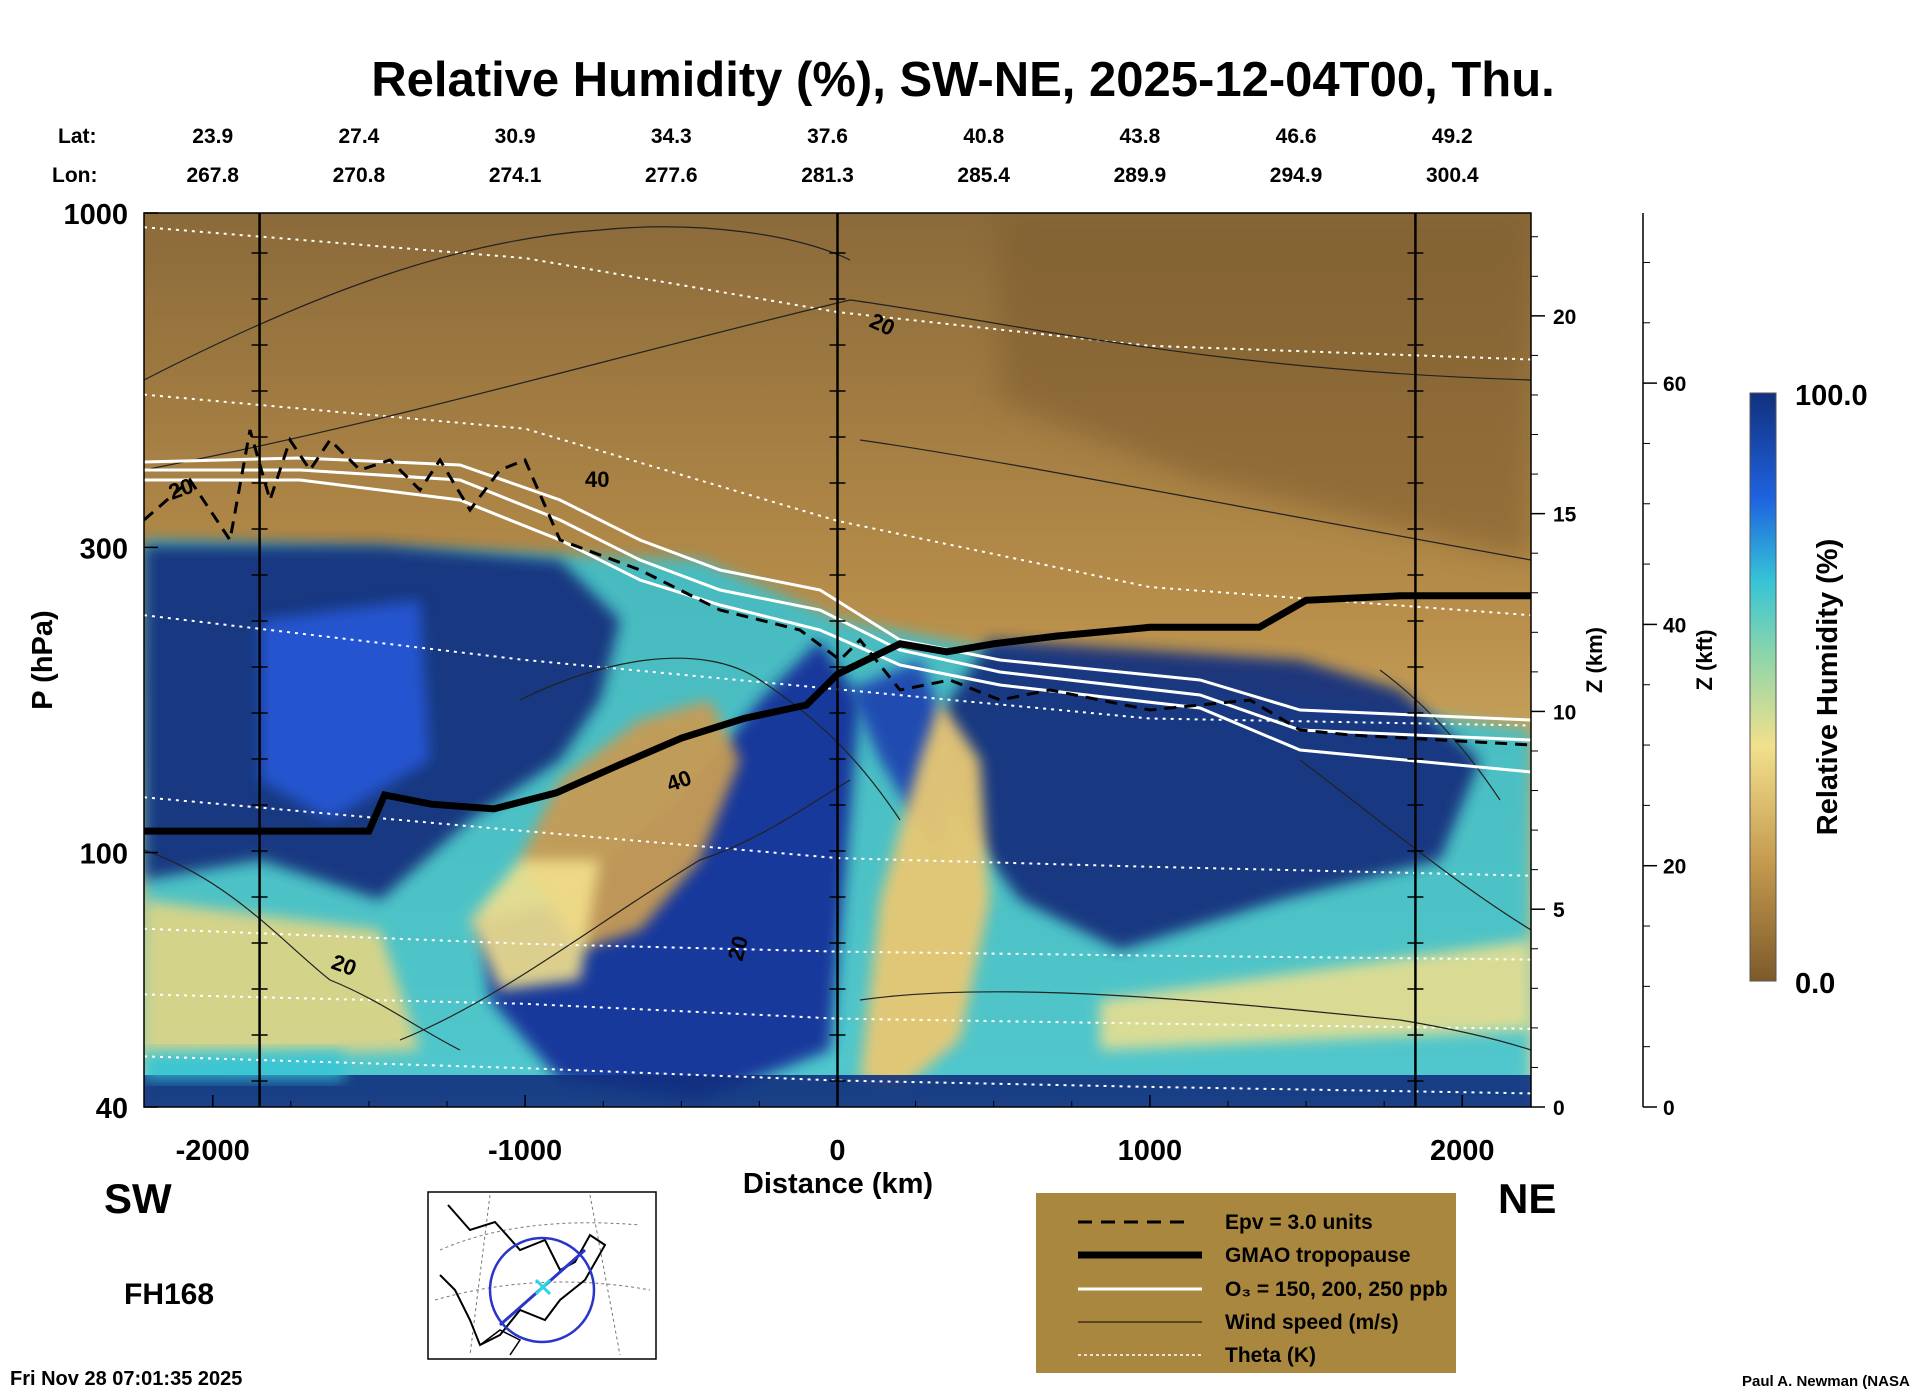 This screenshot has width=1926, height=1394. Describe the element at coordinates (212, 175) in the screenshot. I see `lon-value: 267.8` at that location.